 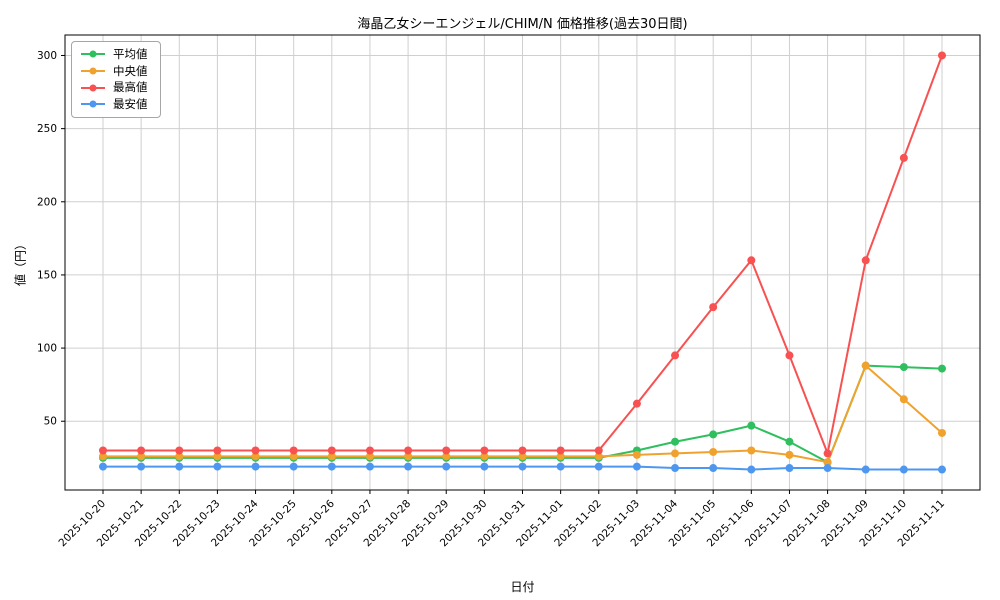 What do you see at coordinates (47, 129) in the screenshot?
I see `y-tick-label: 250` at bounding box center [47, 129].